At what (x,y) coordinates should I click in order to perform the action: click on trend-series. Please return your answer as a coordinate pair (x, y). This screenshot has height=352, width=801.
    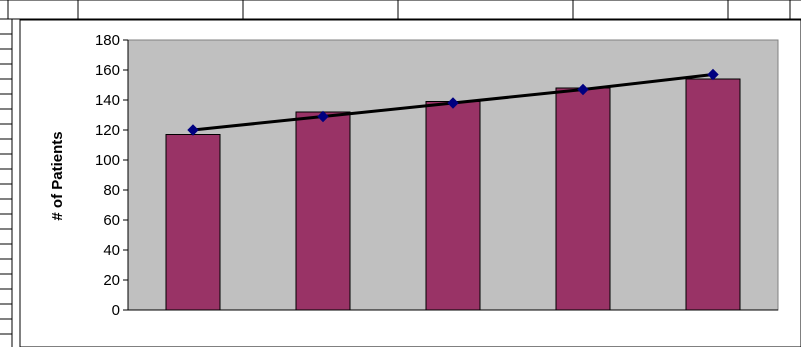
    Looking at the image, I should click on (453, 102).